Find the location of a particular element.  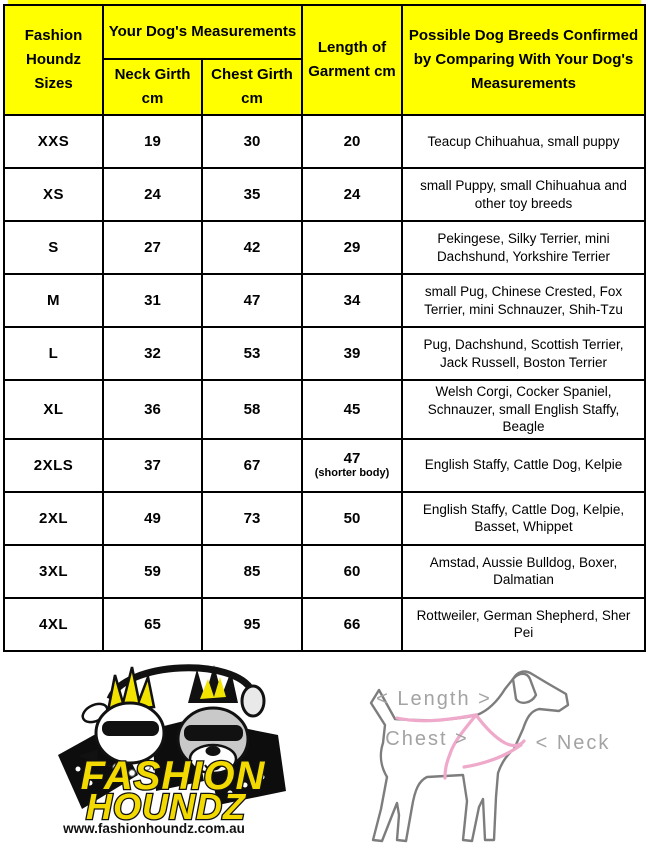

garment-length-cell: 24 is located at coordinates (352, 194).